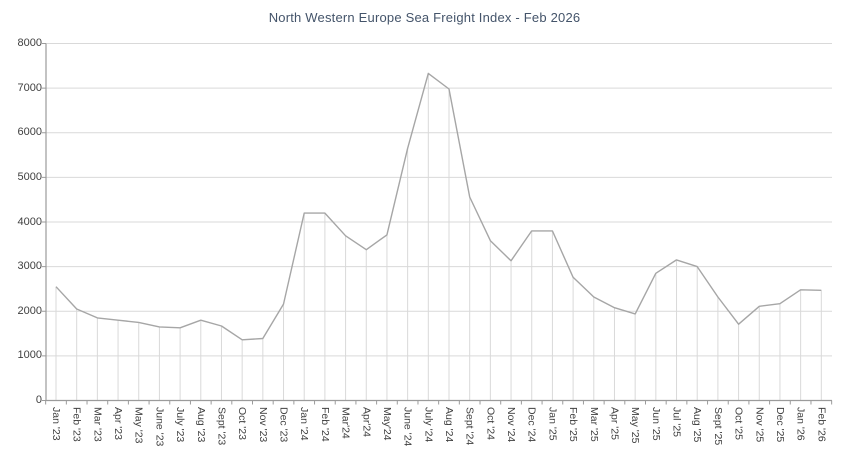  What do you see at coordinates (29, 87) in the screenshot?
I see `y-axis-label: 7000` at bounding box center [29, 87].